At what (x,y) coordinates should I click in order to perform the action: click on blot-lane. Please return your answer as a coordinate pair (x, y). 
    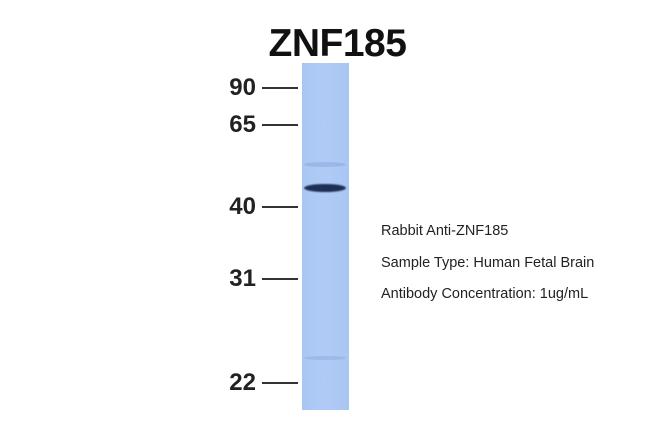
    Looking at the image, I should click on (325, 236).